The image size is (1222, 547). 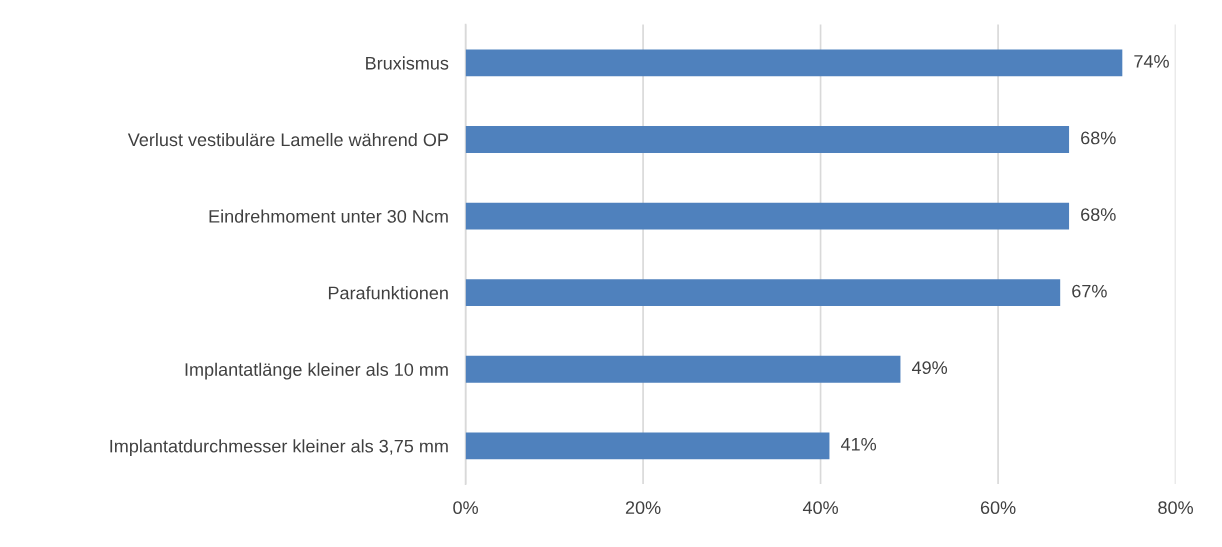 What do you see at coordinates (998, 508) in the screenshot?
I see `x-tick-label: 60%` at bounding box center [998, 508].